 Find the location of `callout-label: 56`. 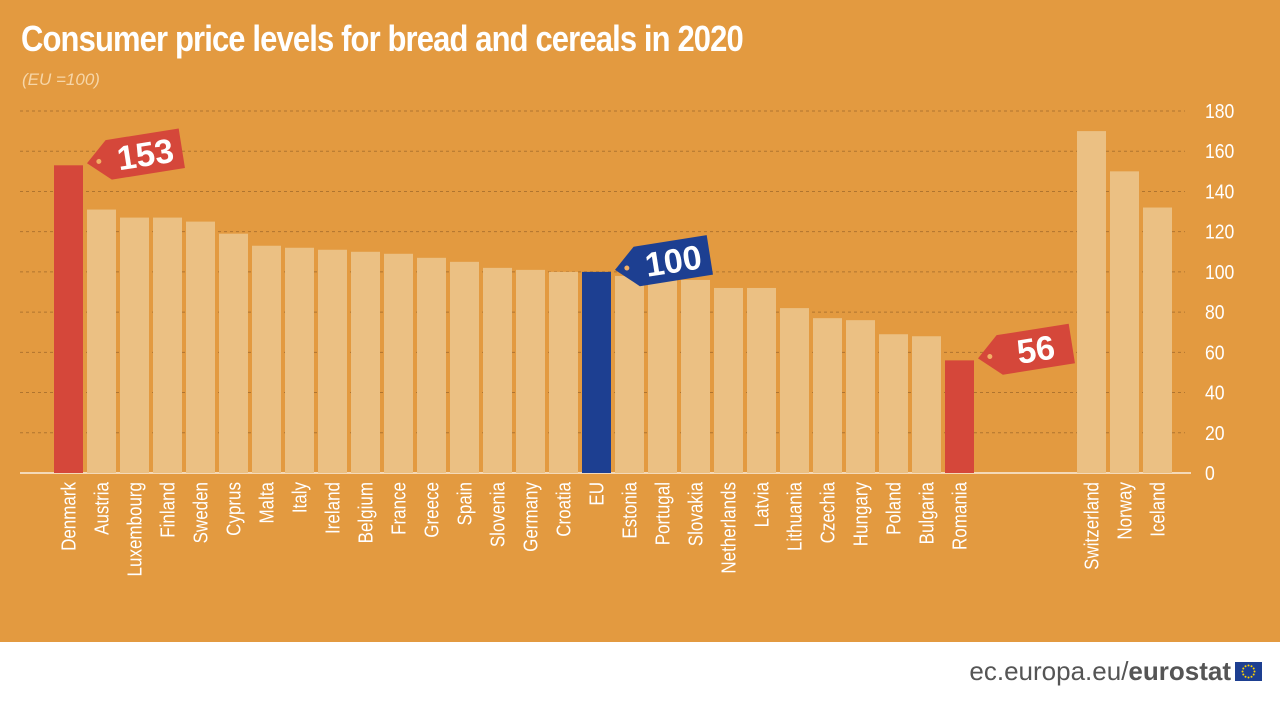

callout-label: 56 is located at coordinates (1035, 349).